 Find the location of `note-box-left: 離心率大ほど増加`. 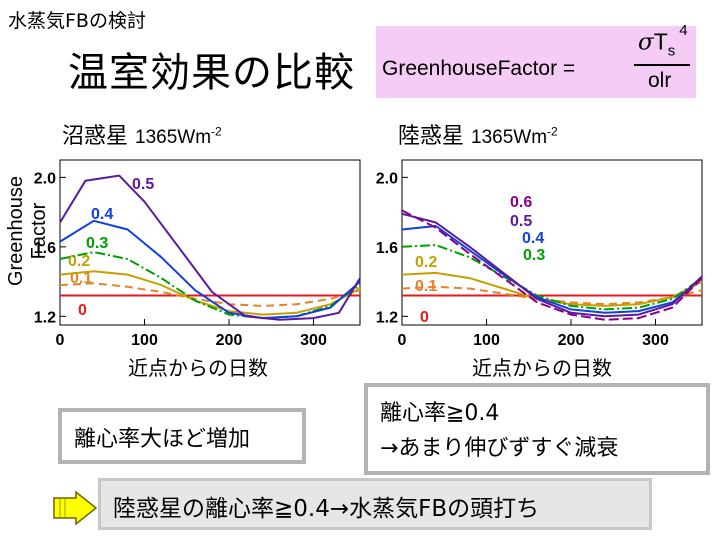

note-box-left: 離心率大ほど増加 is located at coordinates (182, 436).